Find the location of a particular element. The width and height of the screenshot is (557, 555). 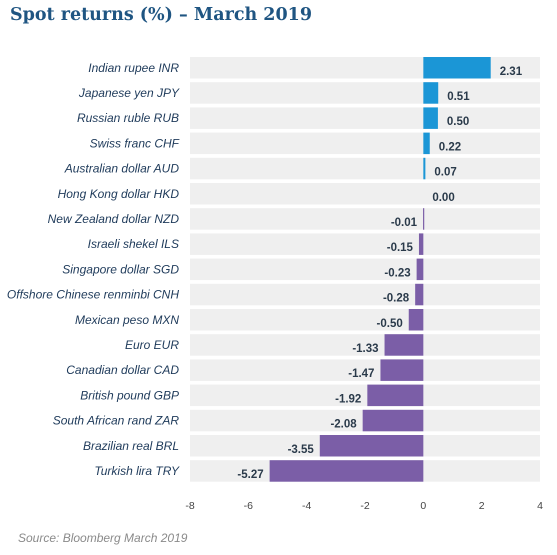

value-label: -2.08 is located at coordinates (343, 425).